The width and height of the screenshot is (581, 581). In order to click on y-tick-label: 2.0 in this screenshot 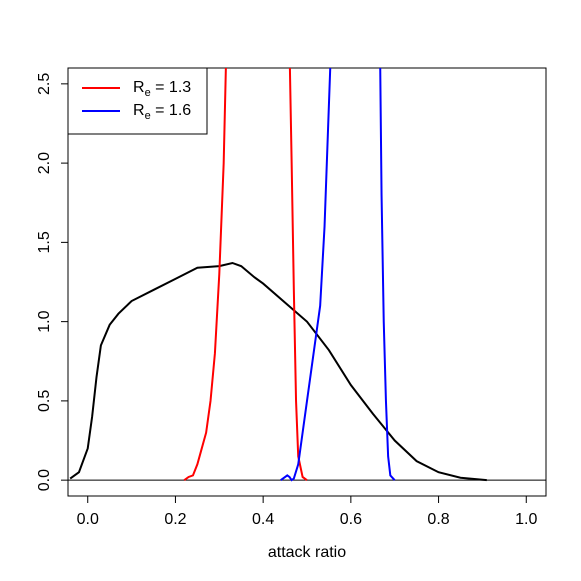, I will do `click(44, 163)`.